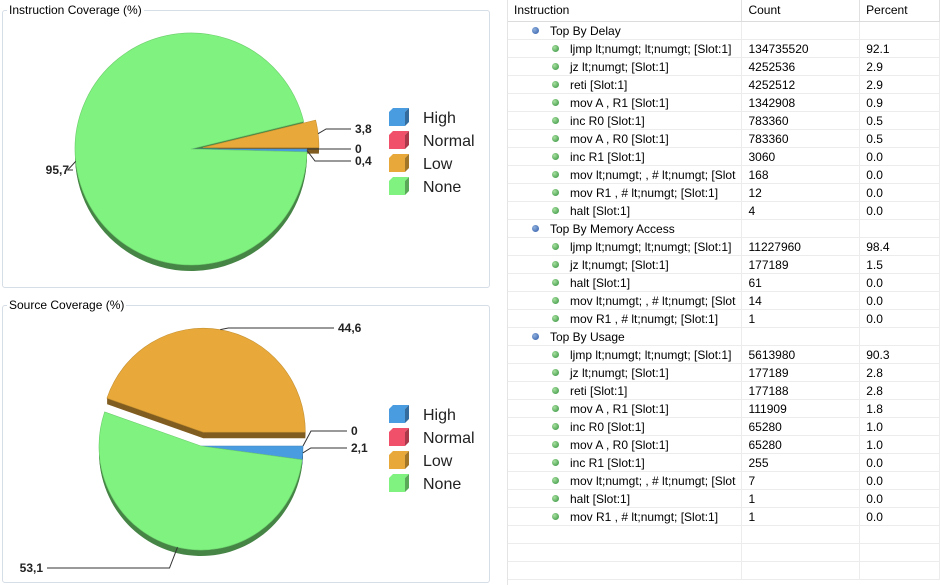  Describe the element at coordinates (625, 498) in the screenshot. I see `instruction-cell: halt [Slot:1]` at that location.